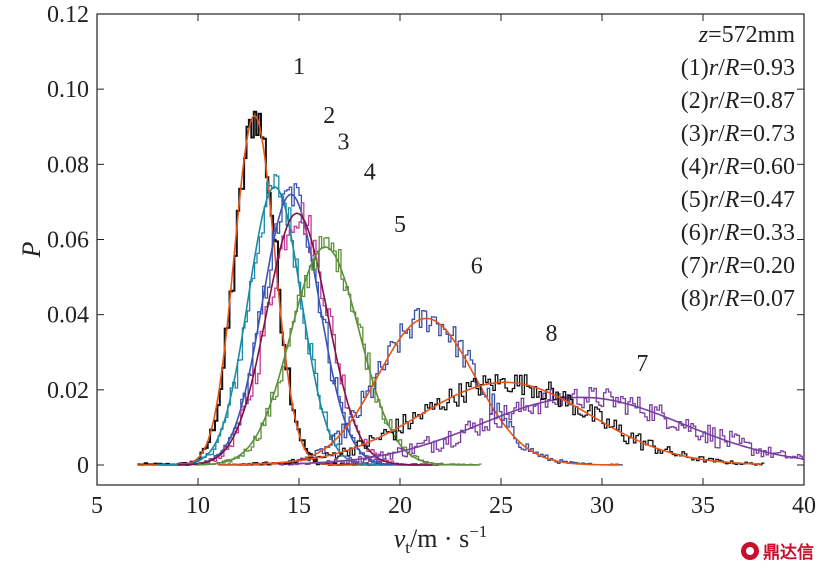 Image resolution: width=822 pixels, height=574 pixels. Describe the element at coordinates (329, 116) in the screenshot. I see `series-2-label: 2` at that location.